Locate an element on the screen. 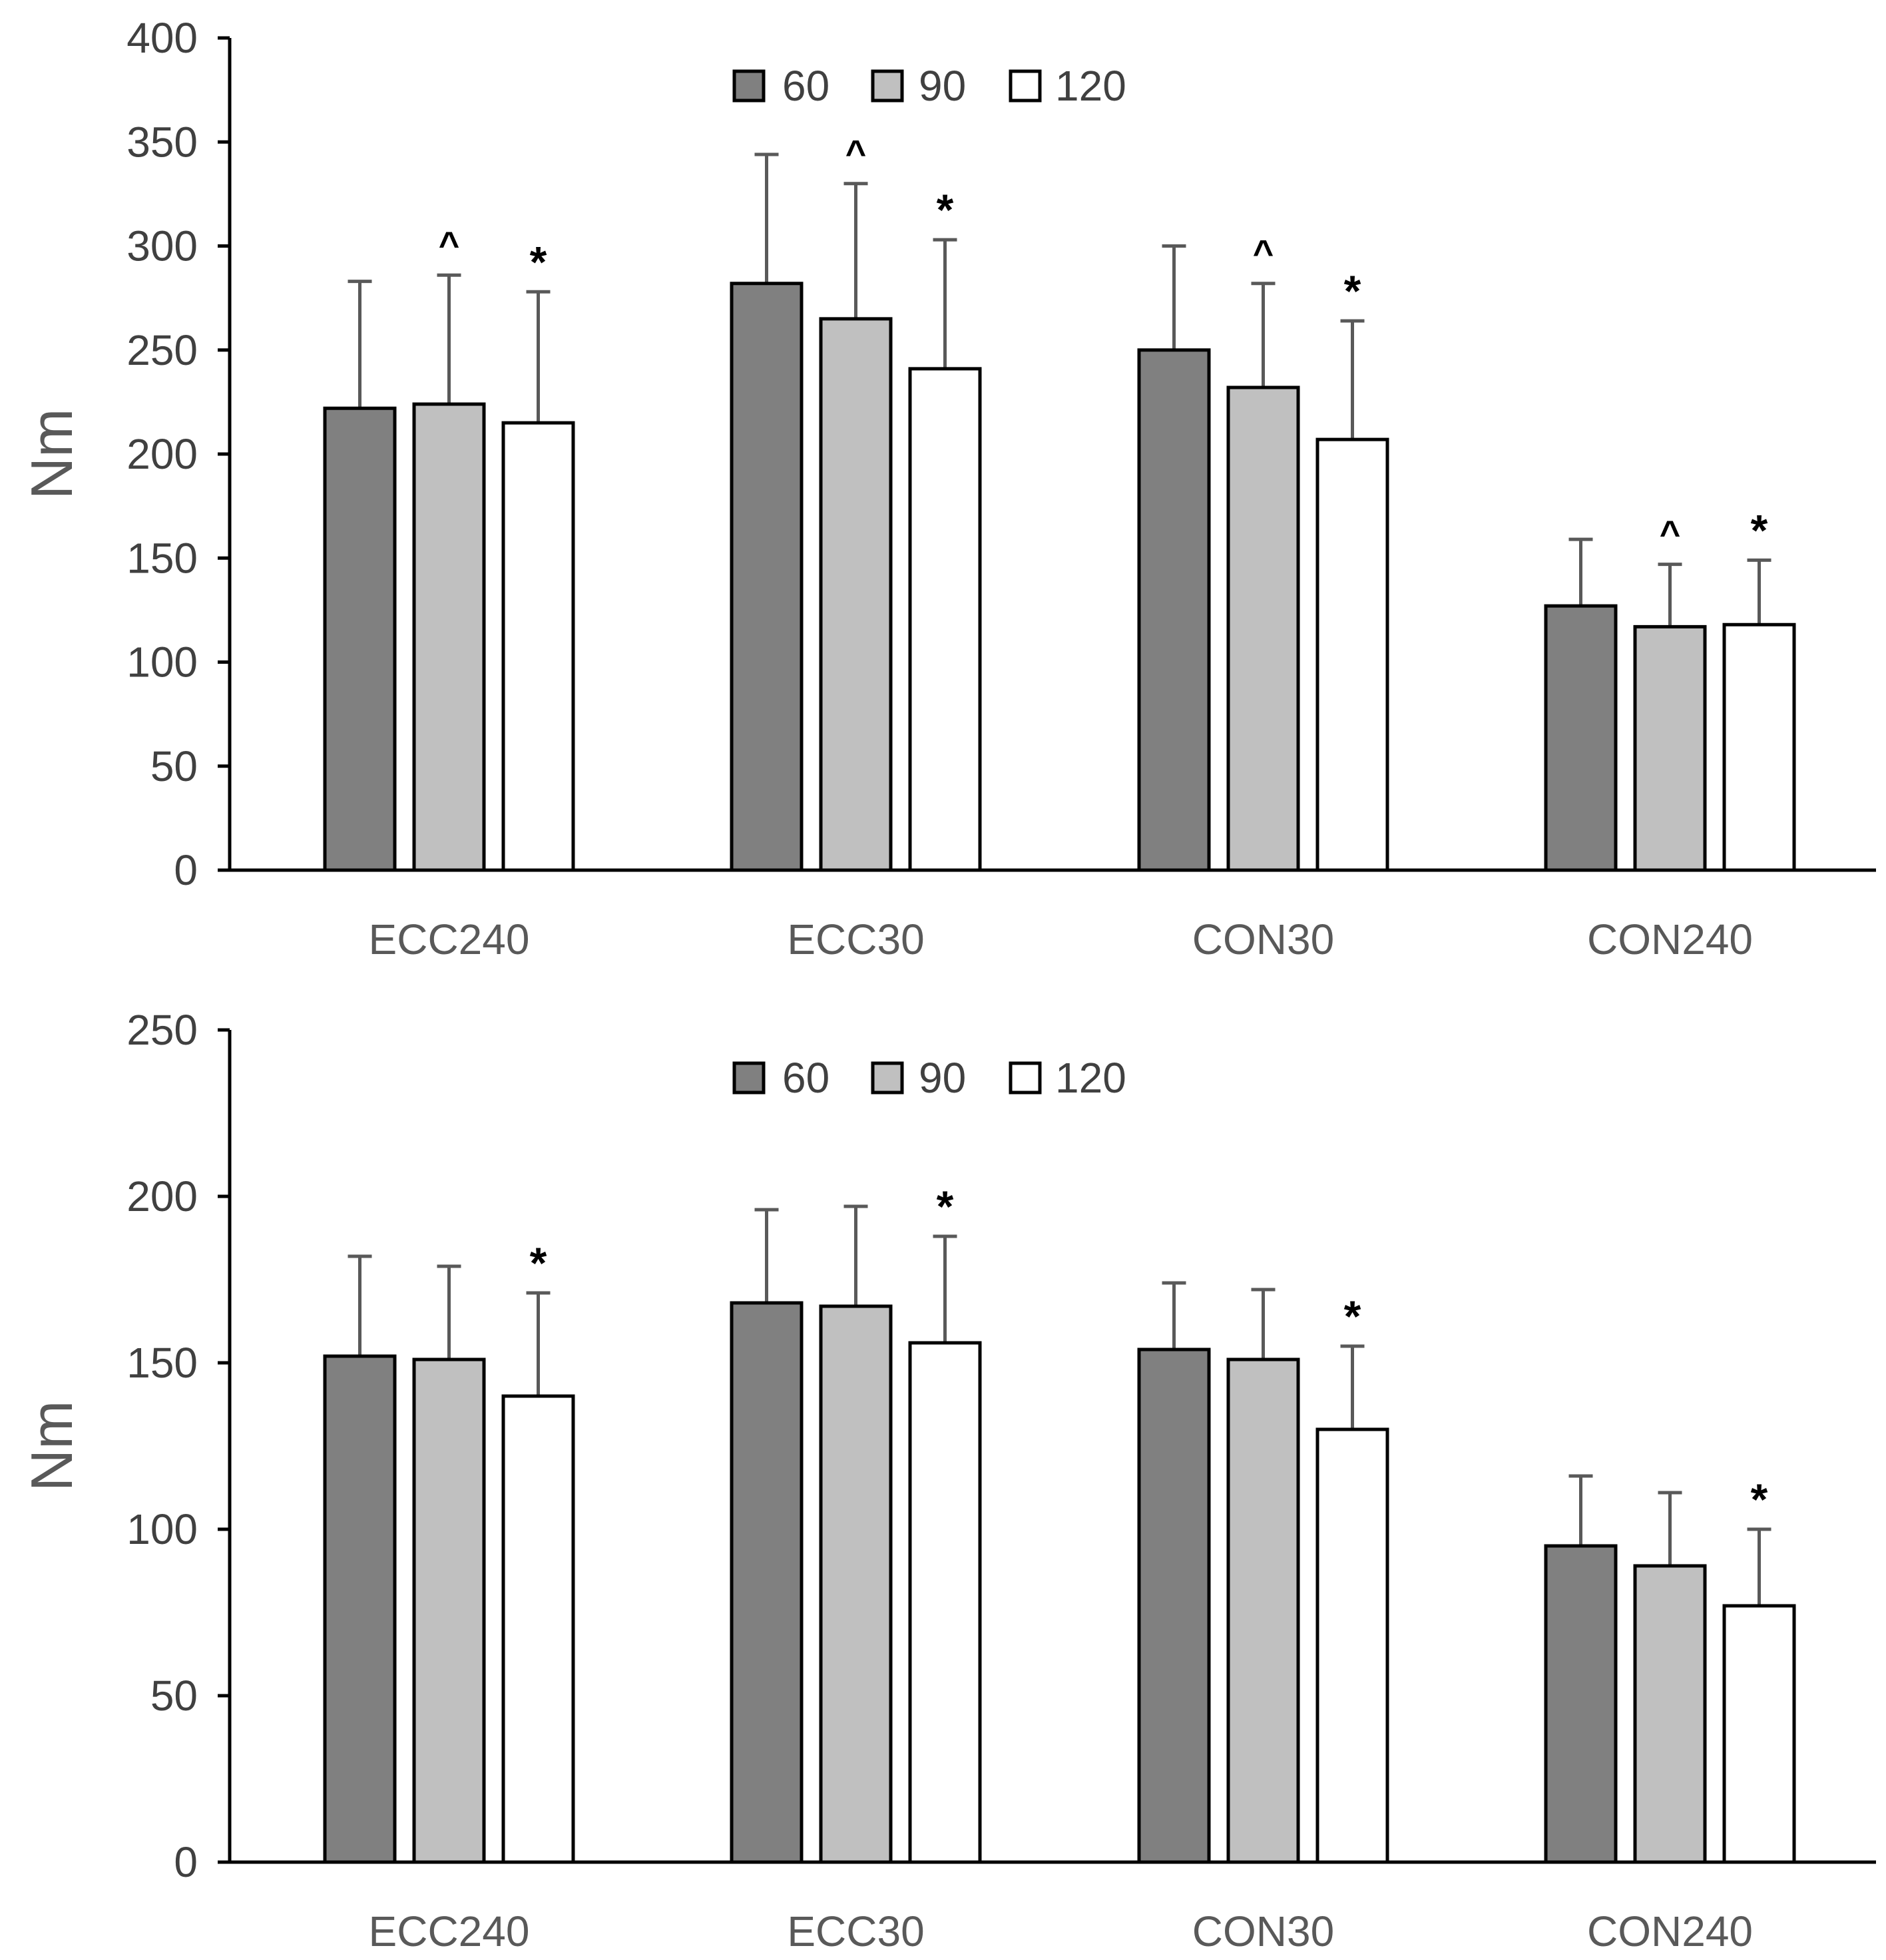 Image resolution: width=1886 pixels, height=1960 pixels. y-tick-label: 400 is located at coordinates (162, 38).